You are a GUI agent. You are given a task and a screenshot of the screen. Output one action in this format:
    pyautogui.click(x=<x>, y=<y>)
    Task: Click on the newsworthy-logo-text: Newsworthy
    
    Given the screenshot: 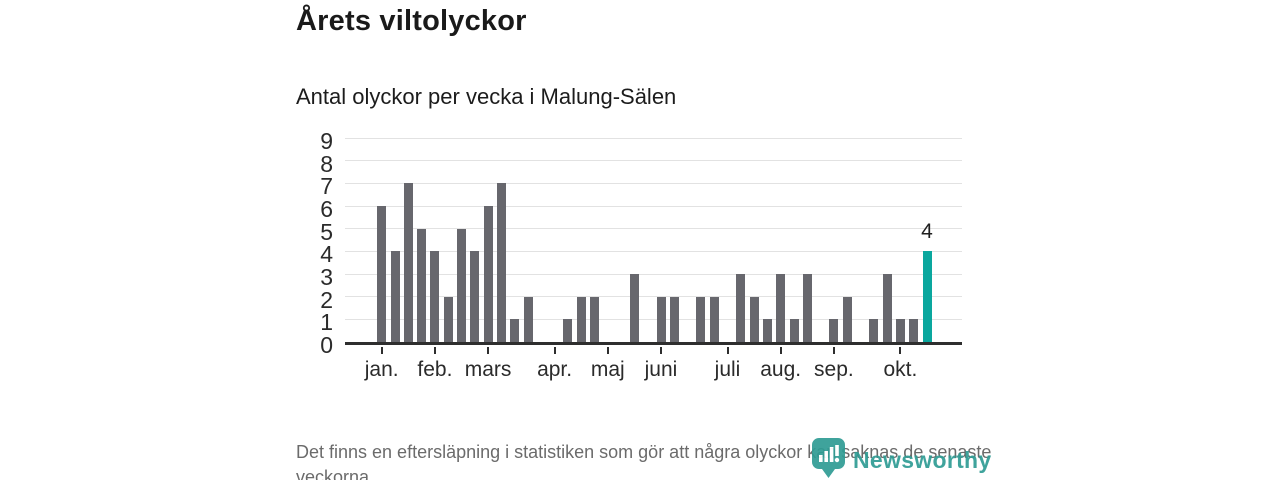 What is the action you would take?
    pyautogui.click(x=922, y=460)
    